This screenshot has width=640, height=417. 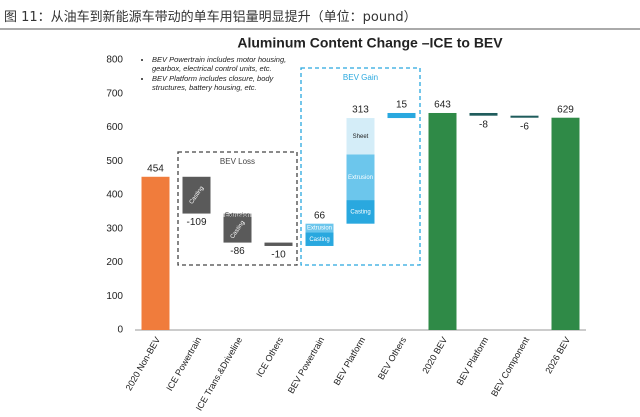 I want to click on value-label: -109, so click(x=196, y=222).